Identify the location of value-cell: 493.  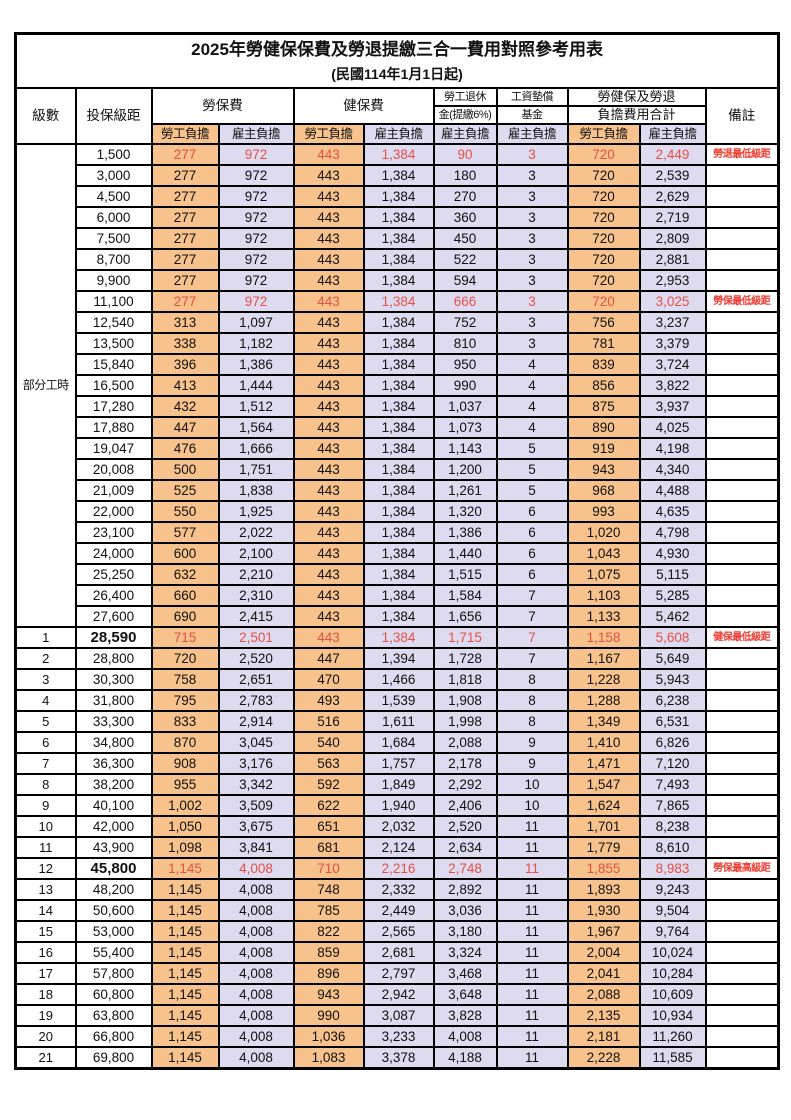
(328, 700).